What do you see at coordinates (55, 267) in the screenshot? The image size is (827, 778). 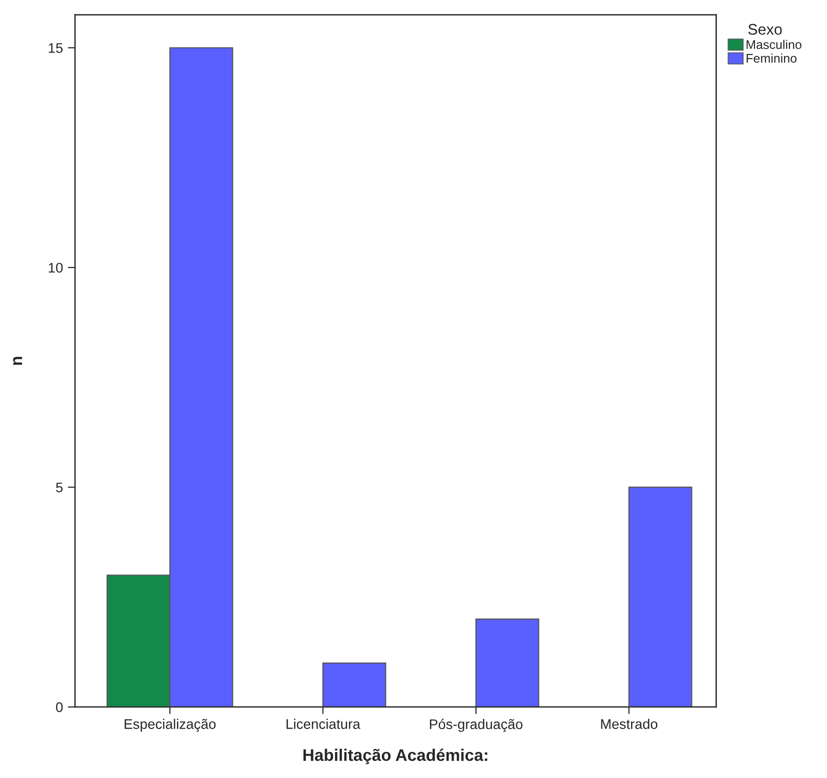 I see `y-tick-label: 10` at bounding box center [55, 267].